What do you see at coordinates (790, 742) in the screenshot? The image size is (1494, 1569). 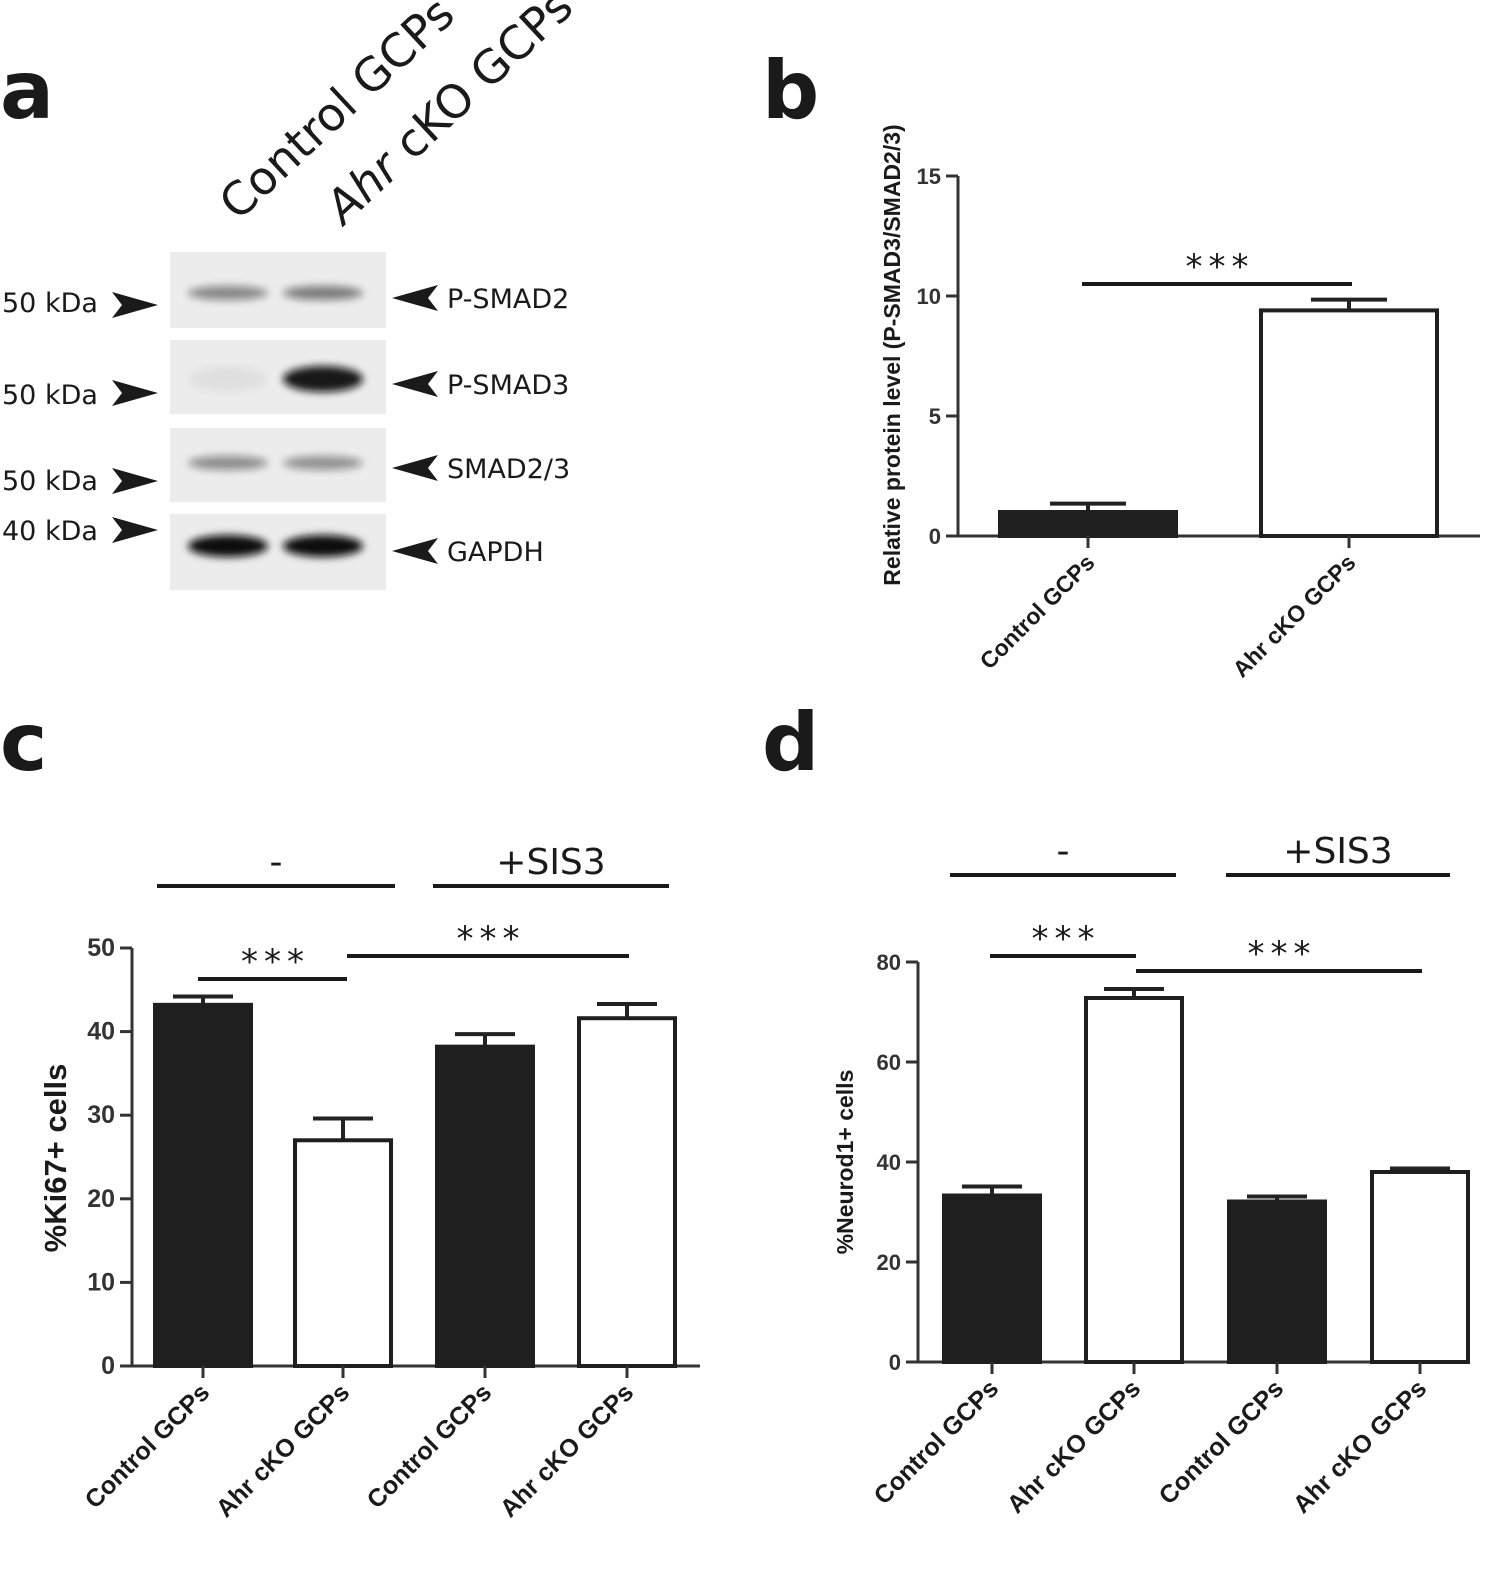 I see `panel-d-letter: d` at bounding box center [790, 742].